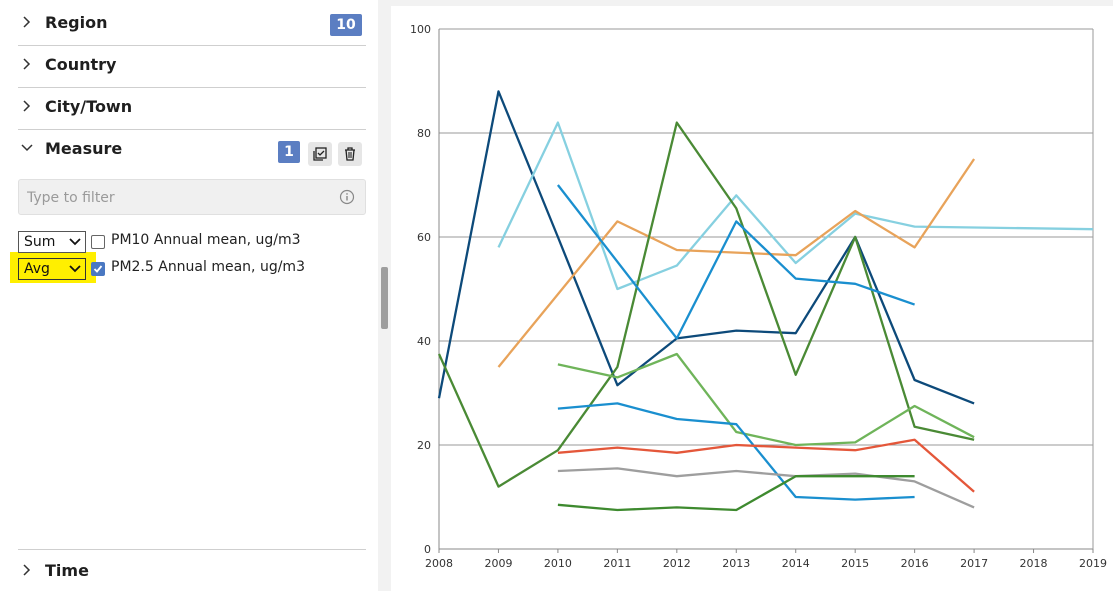 The height and width of the screenshot is (591, 1113). Describe the element at coordinates (796, 563) in the screenshot. I see `x-tick-label: 2014` at that location.